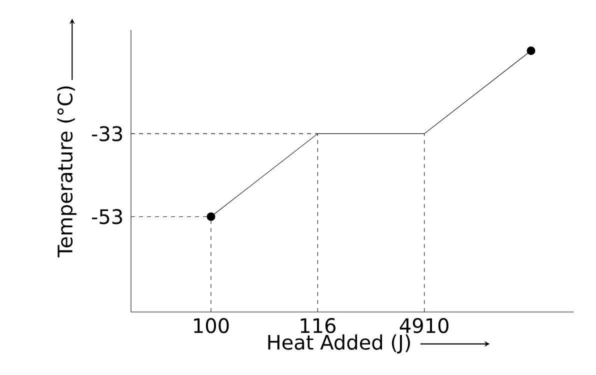 This screenshot has width=596, height=375. What do you see at coordinates (318, 326) in the screenshot?
I see `x-tick-label: 116` at bounding box center [318, 326].